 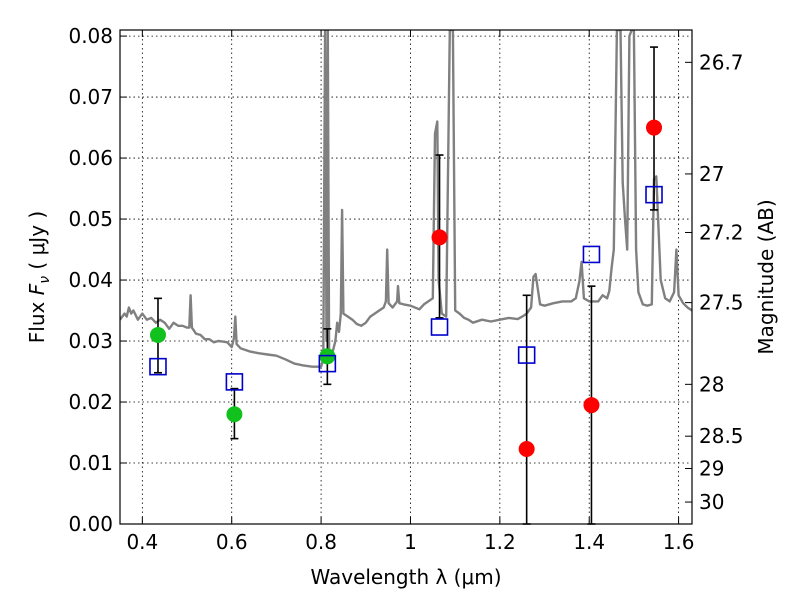 I want to click on x-tick-label: 1.6, so click(x=679, y=542).